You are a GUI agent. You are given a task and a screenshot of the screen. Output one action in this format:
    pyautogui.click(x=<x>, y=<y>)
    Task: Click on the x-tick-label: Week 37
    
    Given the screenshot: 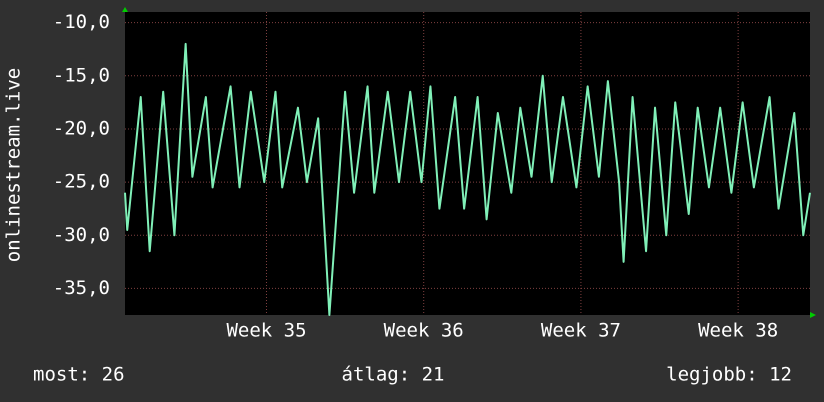 What is the action you would take?
    pyautogui.click(x=581, y=331)
    